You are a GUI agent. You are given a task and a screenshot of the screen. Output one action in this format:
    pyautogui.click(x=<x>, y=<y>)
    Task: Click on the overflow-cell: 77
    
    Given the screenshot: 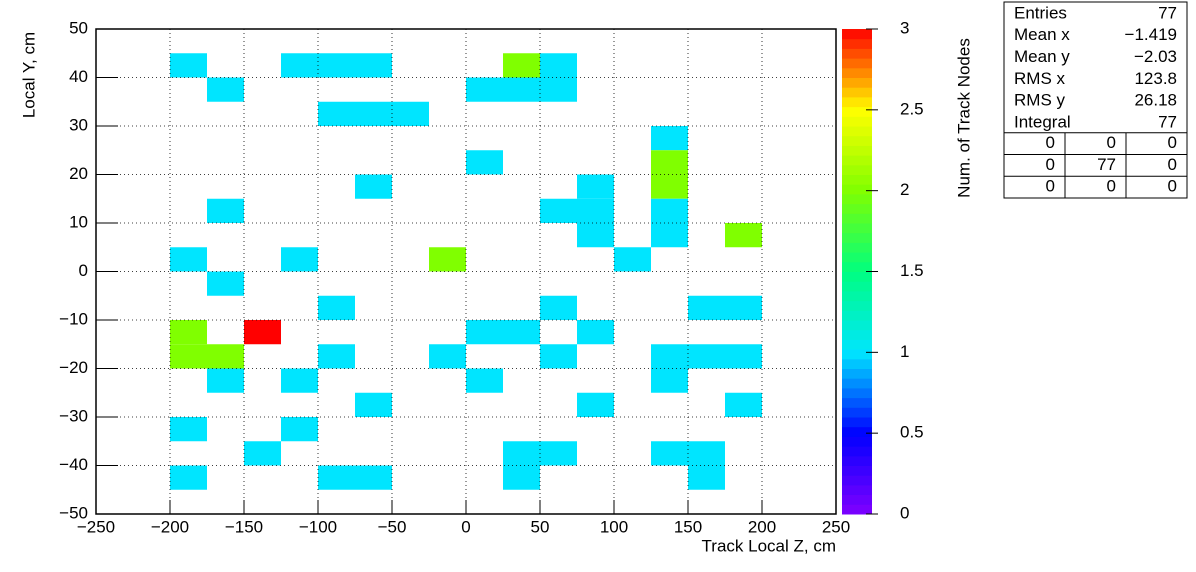 What is the action you would take?
    pyautogui.click(x=1106, y=164)
    